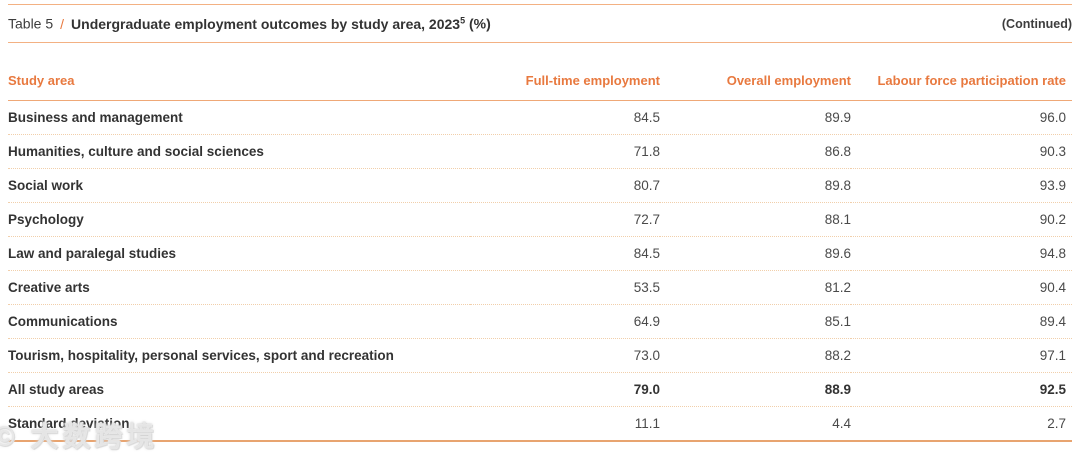 The width and height of the screenshot is (1080, 457). I want to click on row-label: Communications, so click(239, 321).